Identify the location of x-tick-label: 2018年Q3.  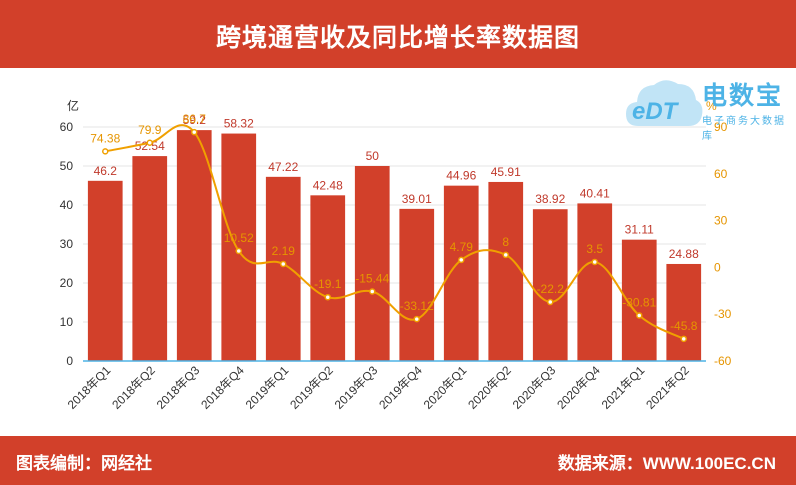
(178, 387).